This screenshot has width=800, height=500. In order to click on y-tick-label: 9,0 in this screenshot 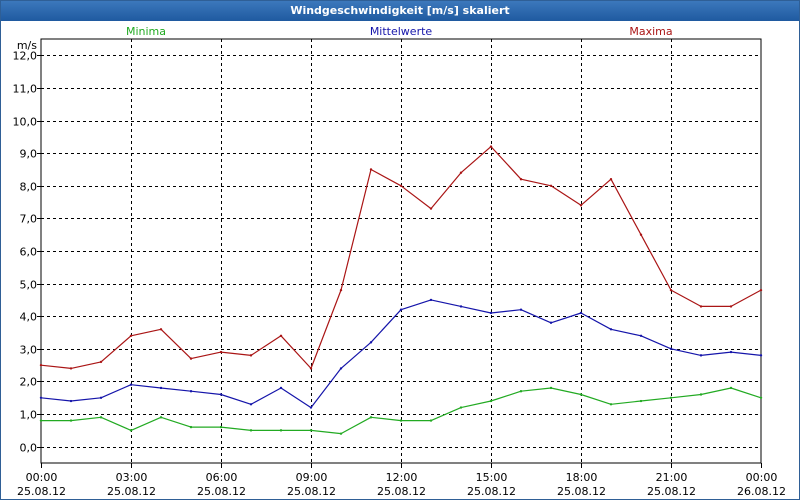, I will do `click(29, 154)`.